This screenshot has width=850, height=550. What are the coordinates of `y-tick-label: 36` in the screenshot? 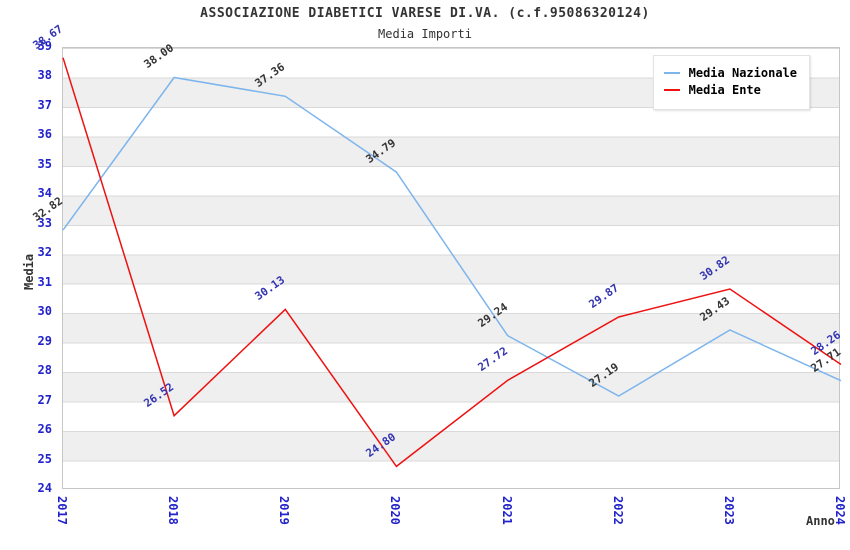 It's located at (44, 134).